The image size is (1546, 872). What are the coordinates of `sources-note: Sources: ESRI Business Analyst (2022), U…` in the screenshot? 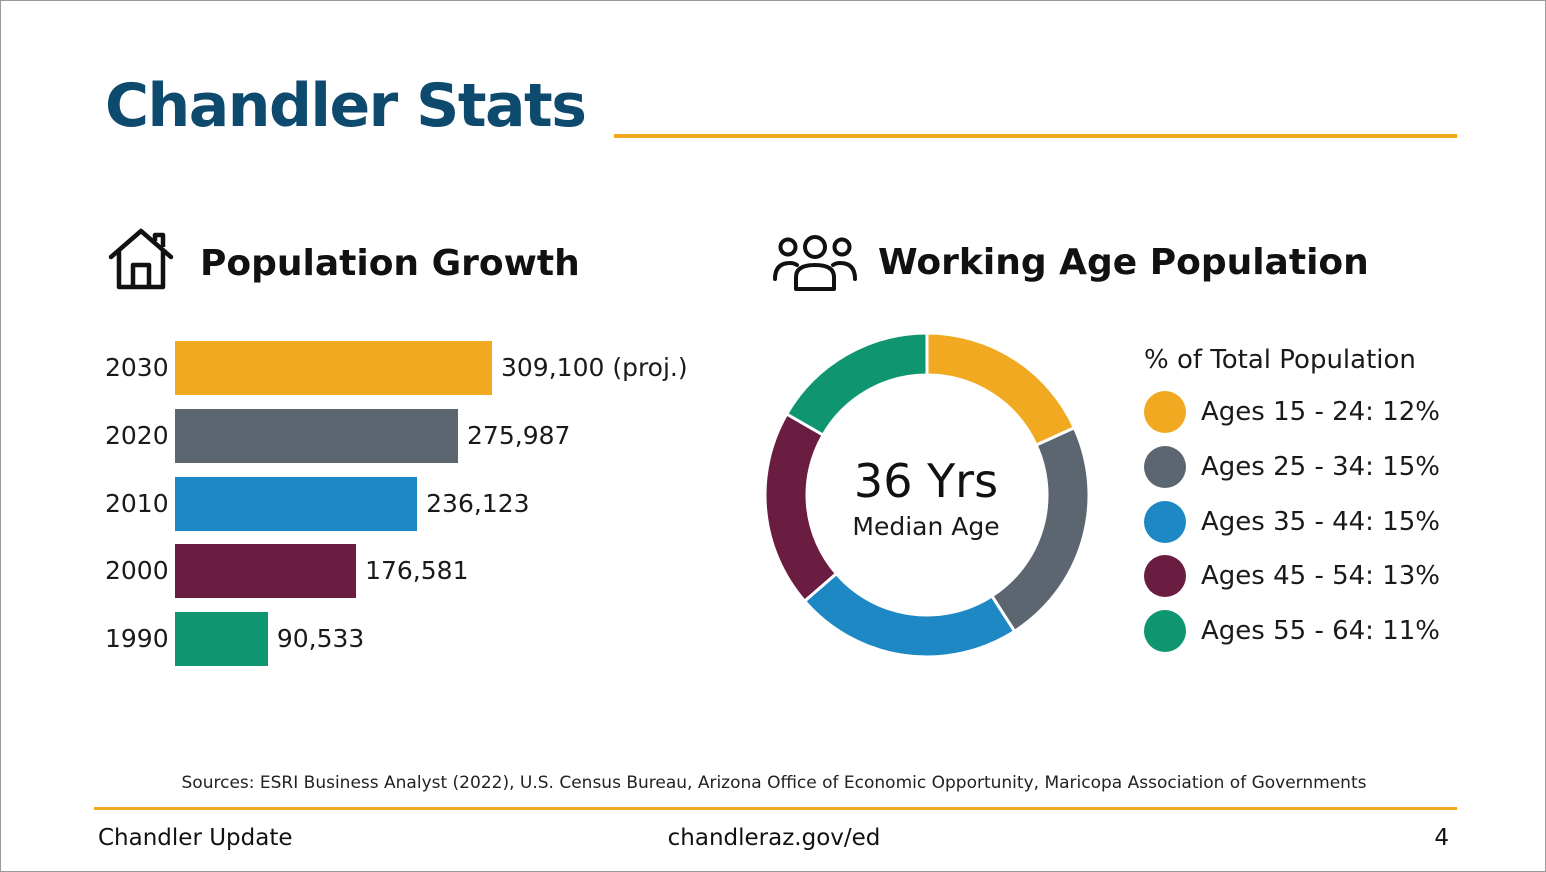 It's located at (774, 783).